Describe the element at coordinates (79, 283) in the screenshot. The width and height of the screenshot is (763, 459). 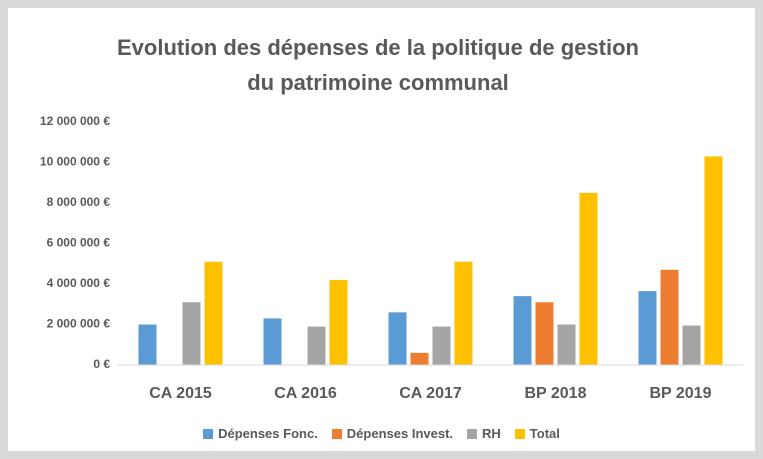
I see `y-tick-label: 4 000 000 €` at that location.